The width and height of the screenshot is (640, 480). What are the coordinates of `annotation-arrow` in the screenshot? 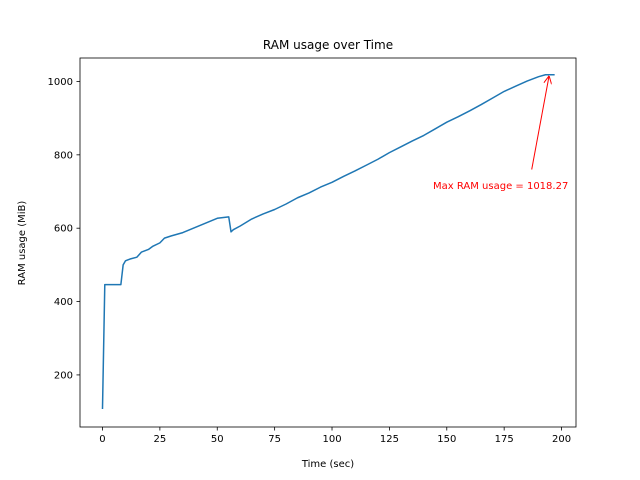 It's located at (540, 123).